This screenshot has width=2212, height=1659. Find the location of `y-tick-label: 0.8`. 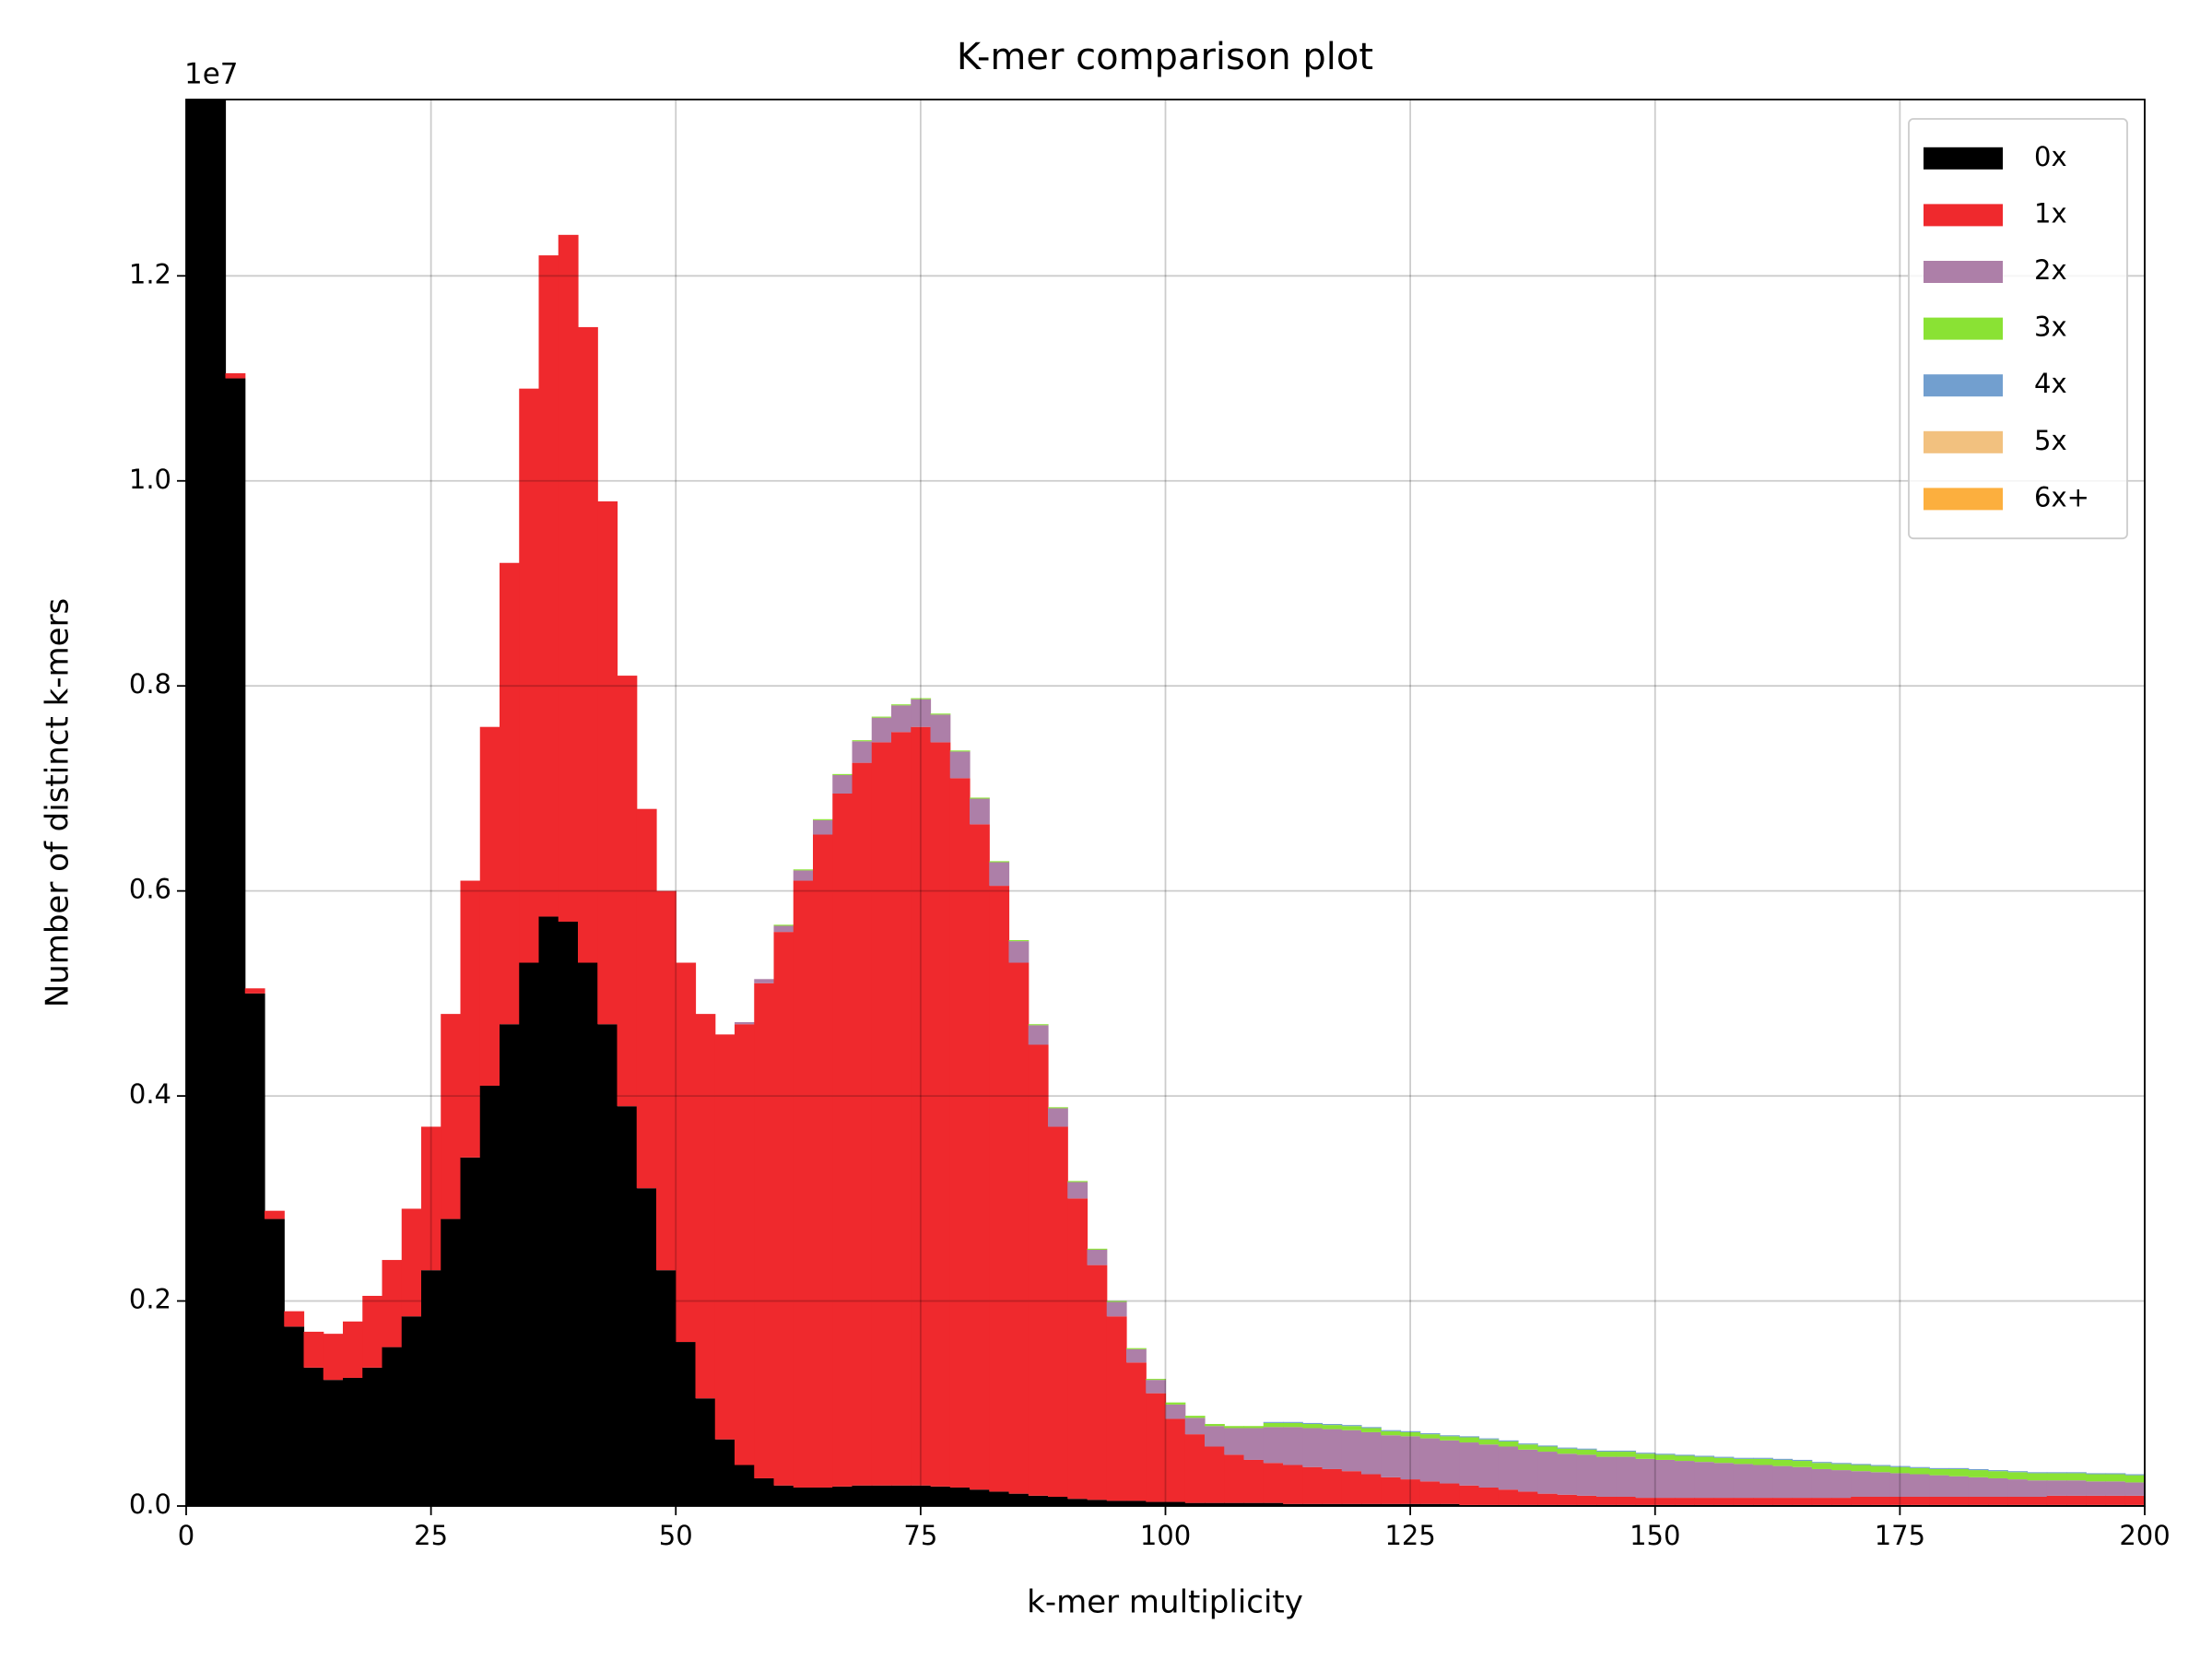

y-tick-label: 0.8 is located at coordinates (150, 684).